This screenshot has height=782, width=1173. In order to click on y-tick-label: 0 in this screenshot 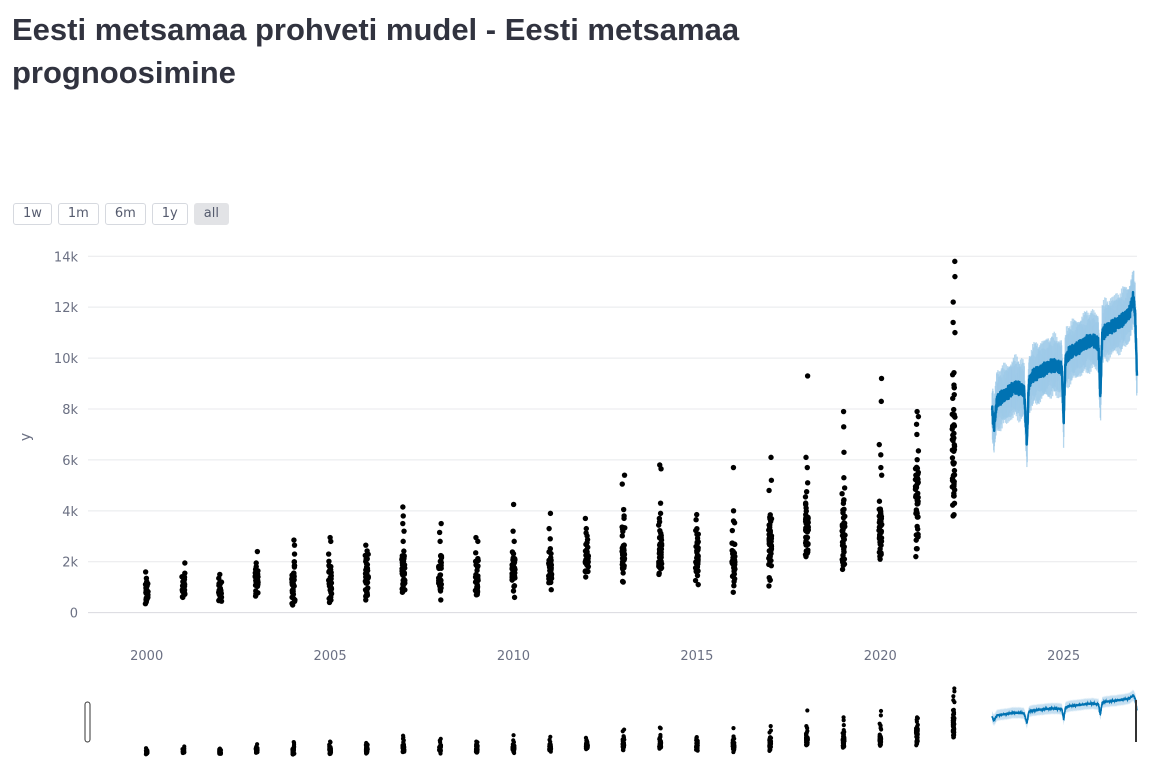, I will do `click(74, 614)`.